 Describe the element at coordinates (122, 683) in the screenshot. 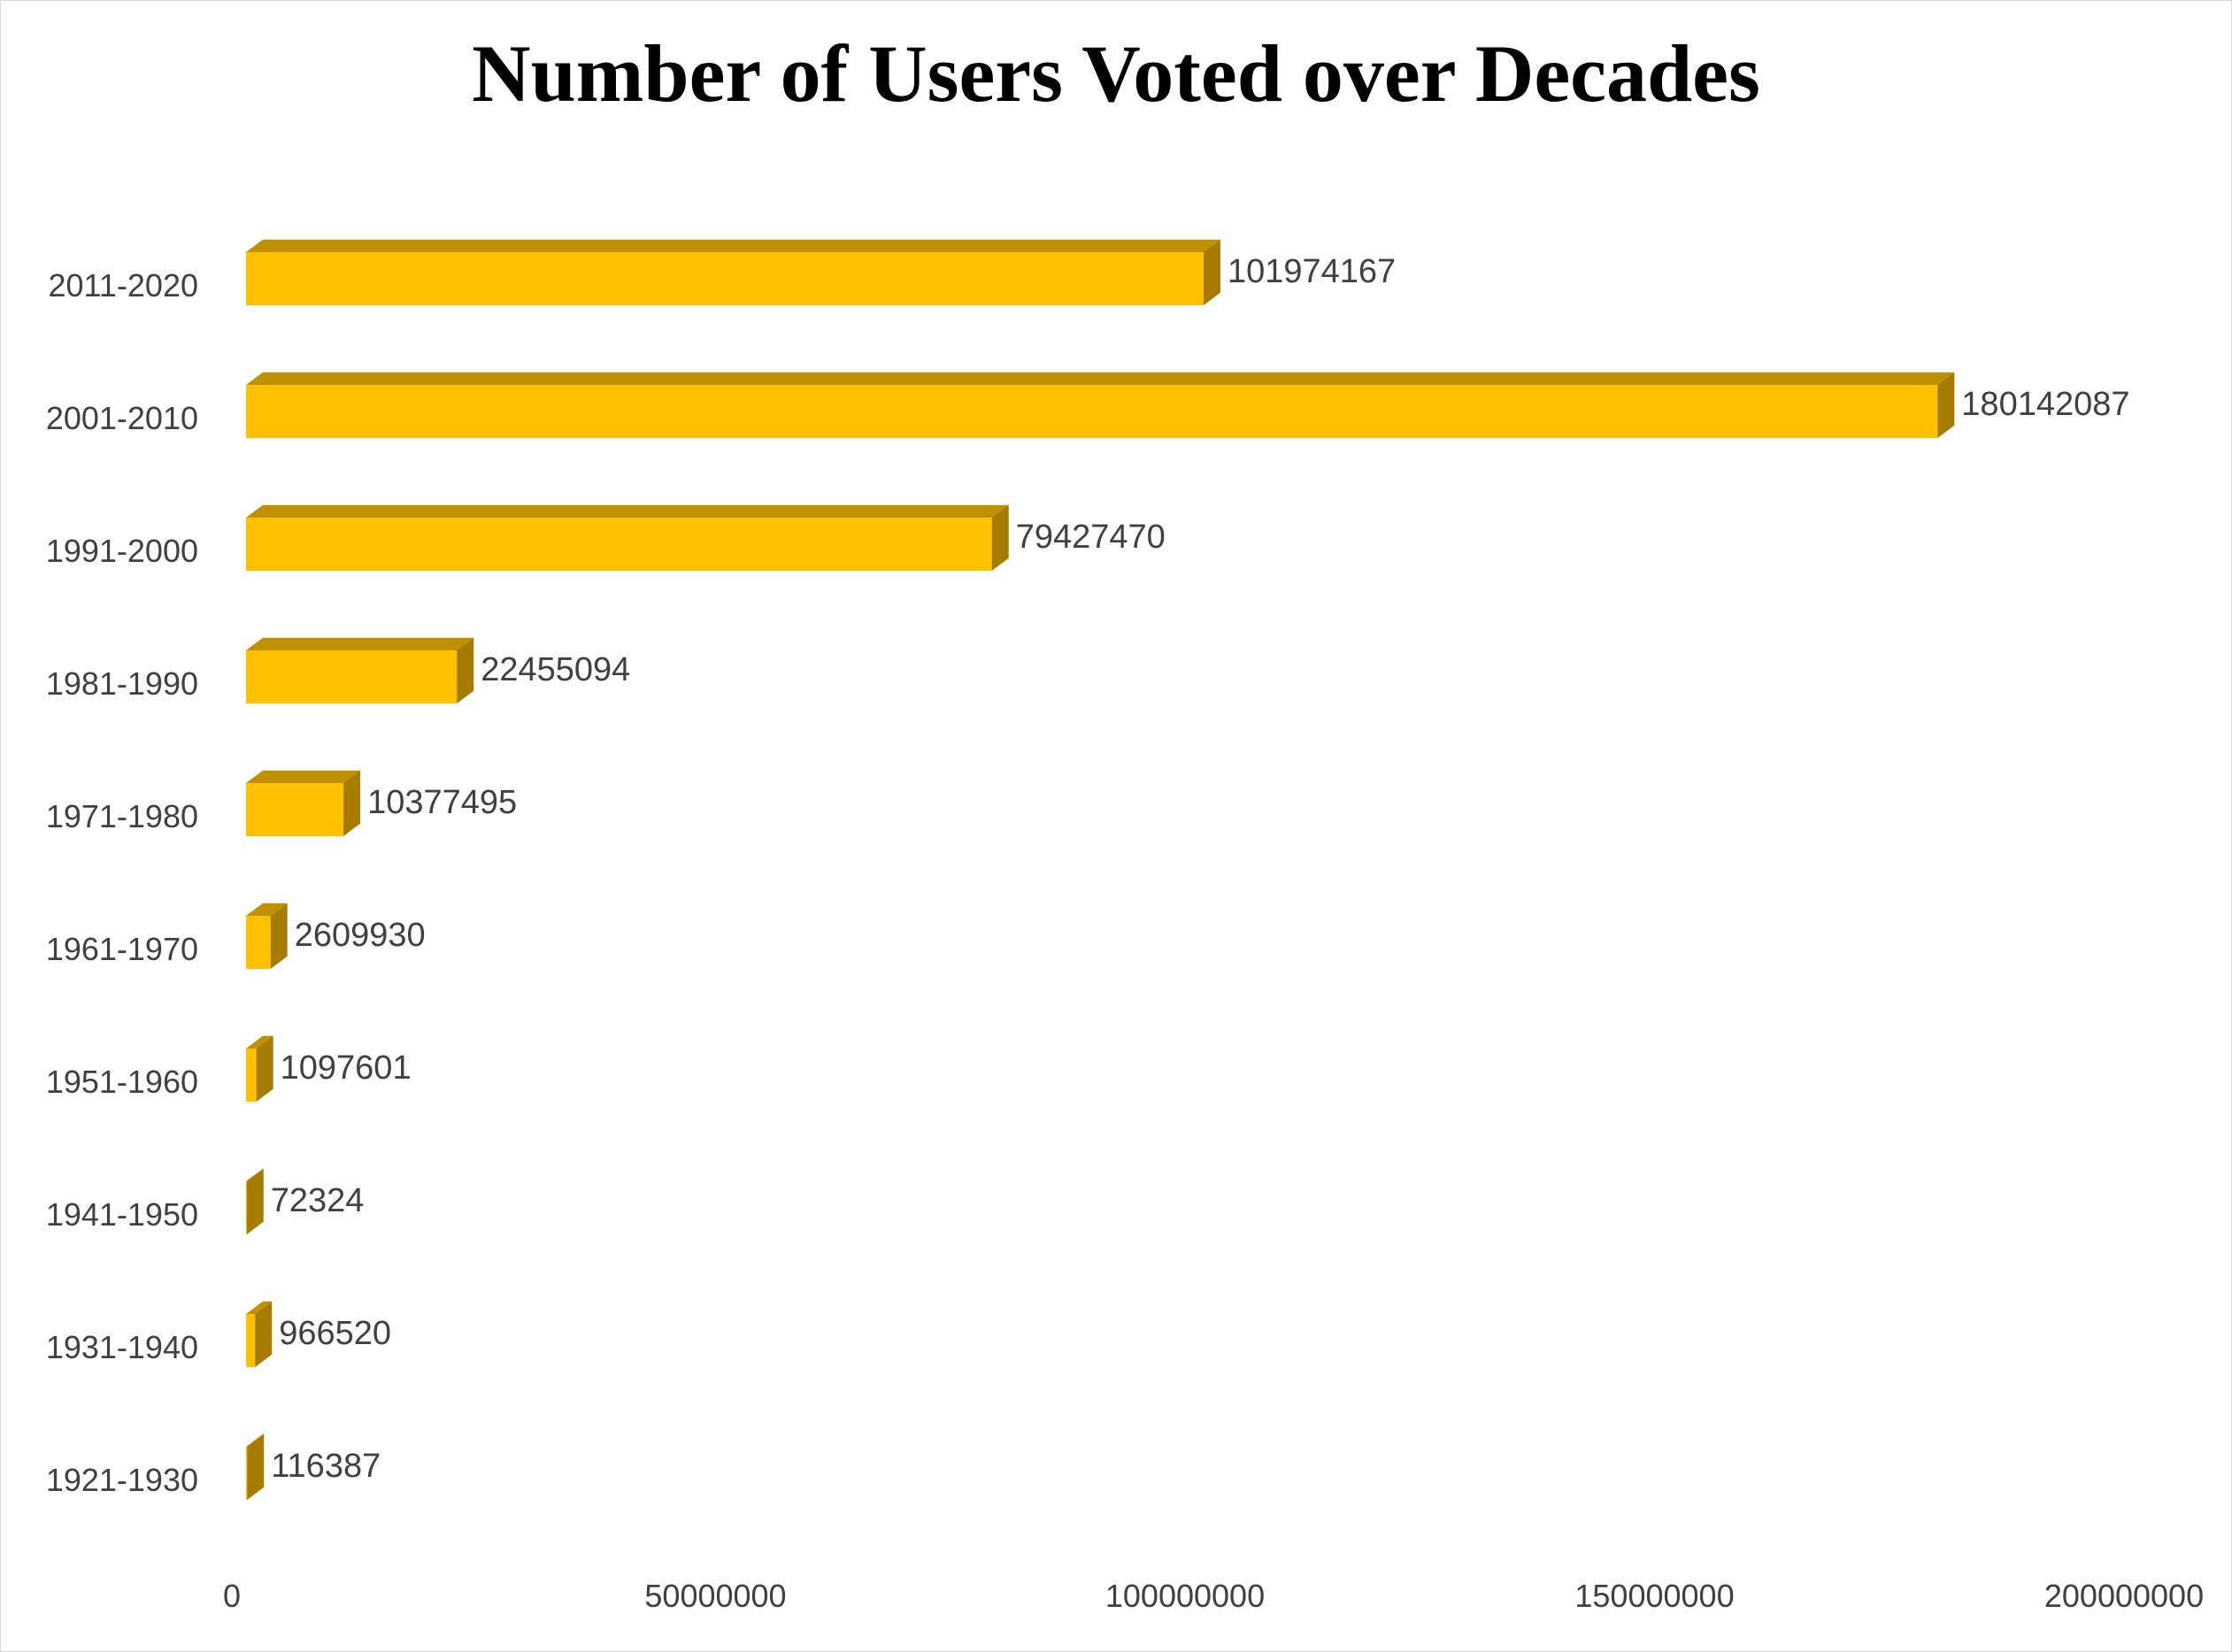

I see `category-label: 1981-1990` at that location.